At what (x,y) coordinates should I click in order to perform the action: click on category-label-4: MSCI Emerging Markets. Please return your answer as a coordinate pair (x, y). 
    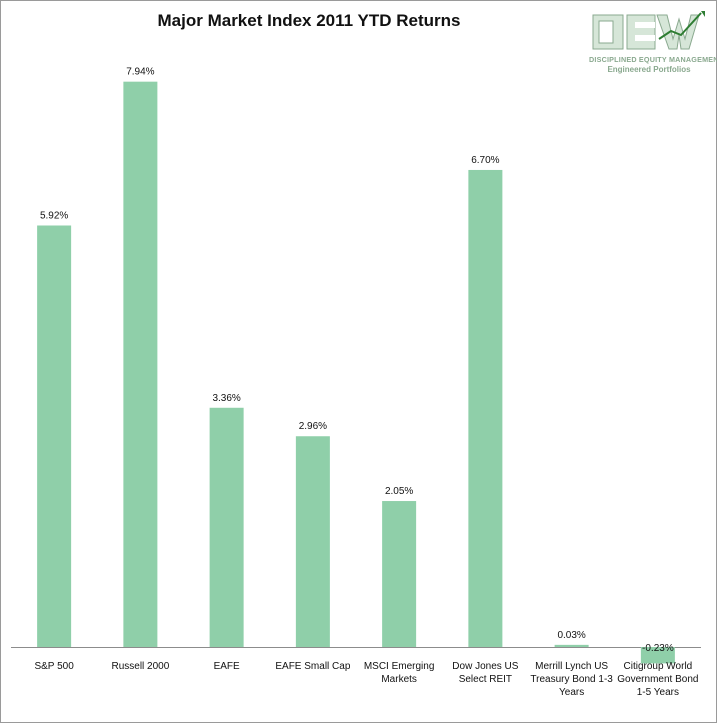
    Looking at the image, I should click on (399, 673).